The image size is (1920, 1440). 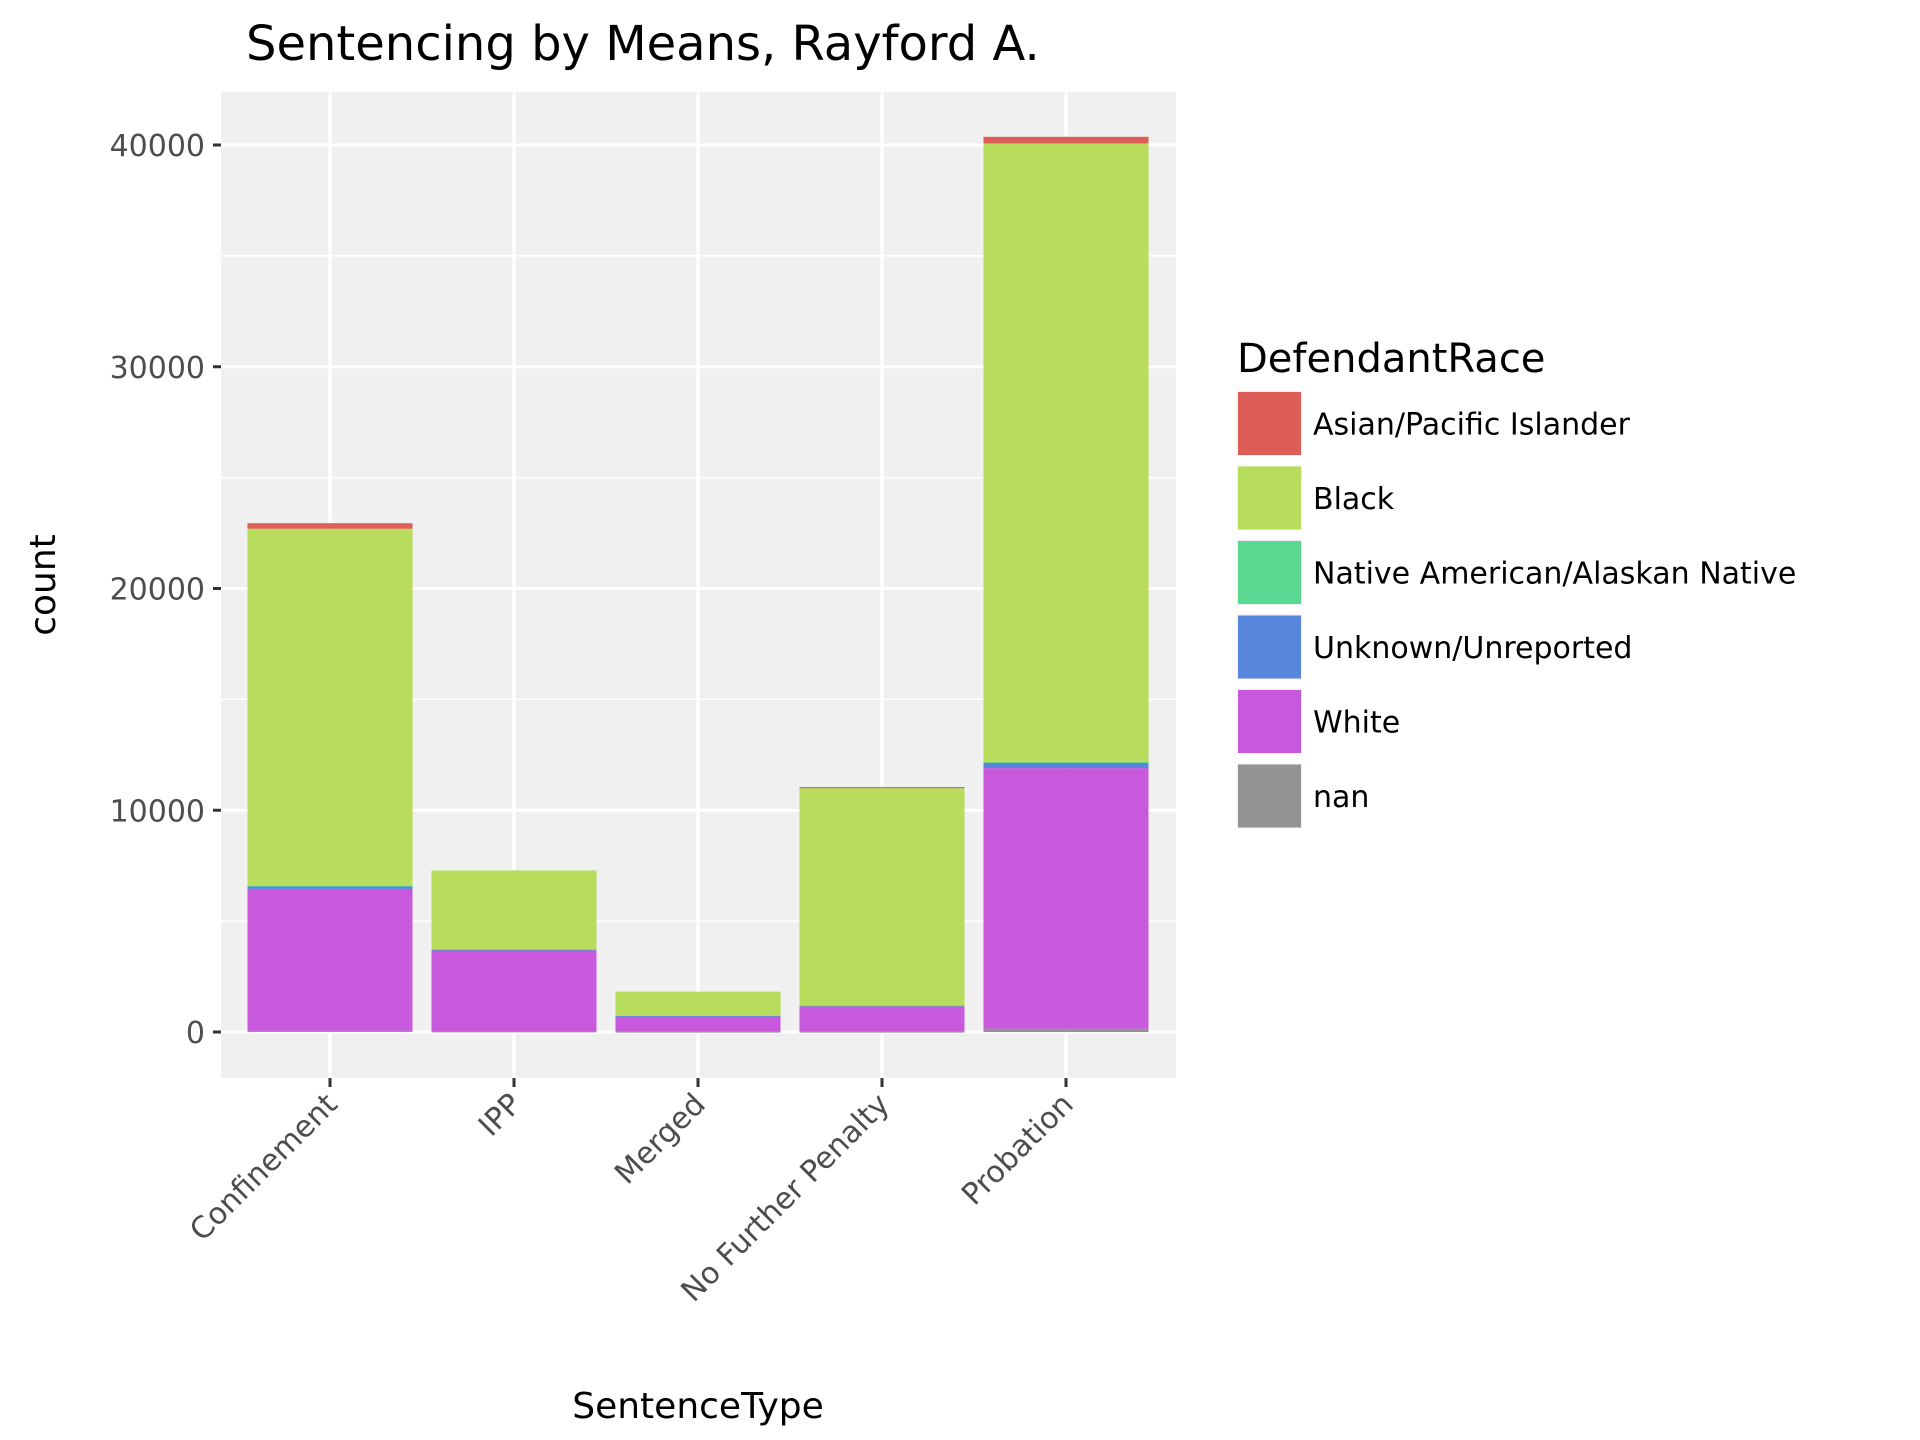 What do you see at coordinates (643, 44) in the screenshot?
I see `chart-title: Sentencing by Means, Rayford A.` at bounding box center [643, 44].